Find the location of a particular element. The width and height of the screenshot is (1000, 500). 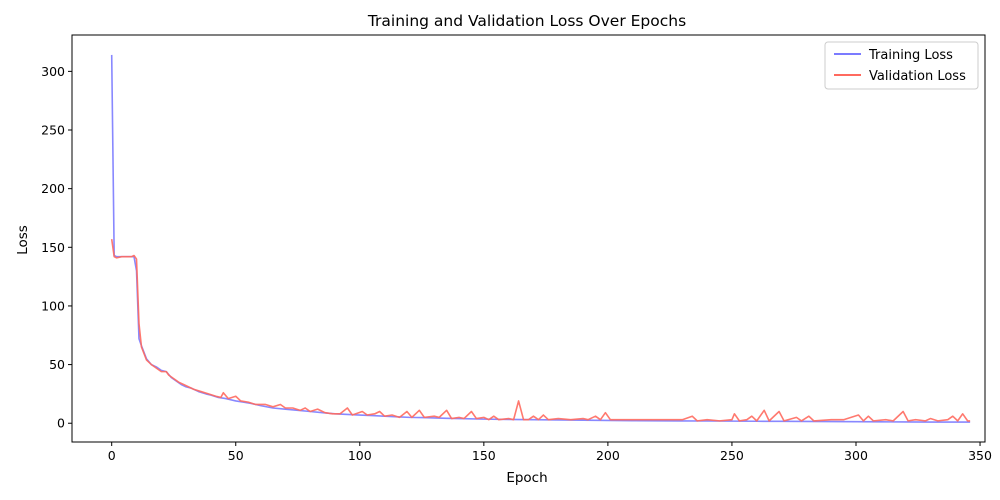

chart-title: Training and Validation Loss Over Epochs is located at coordinates (526, 21).